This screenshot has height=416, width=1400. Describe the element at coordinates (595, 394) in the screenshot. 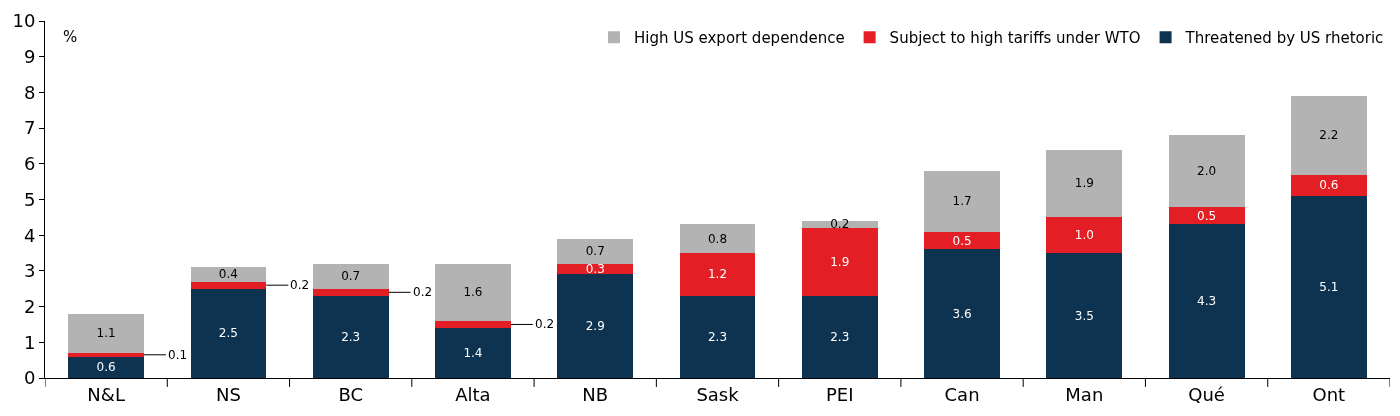

I see `x-tick-label: NB` at that location.